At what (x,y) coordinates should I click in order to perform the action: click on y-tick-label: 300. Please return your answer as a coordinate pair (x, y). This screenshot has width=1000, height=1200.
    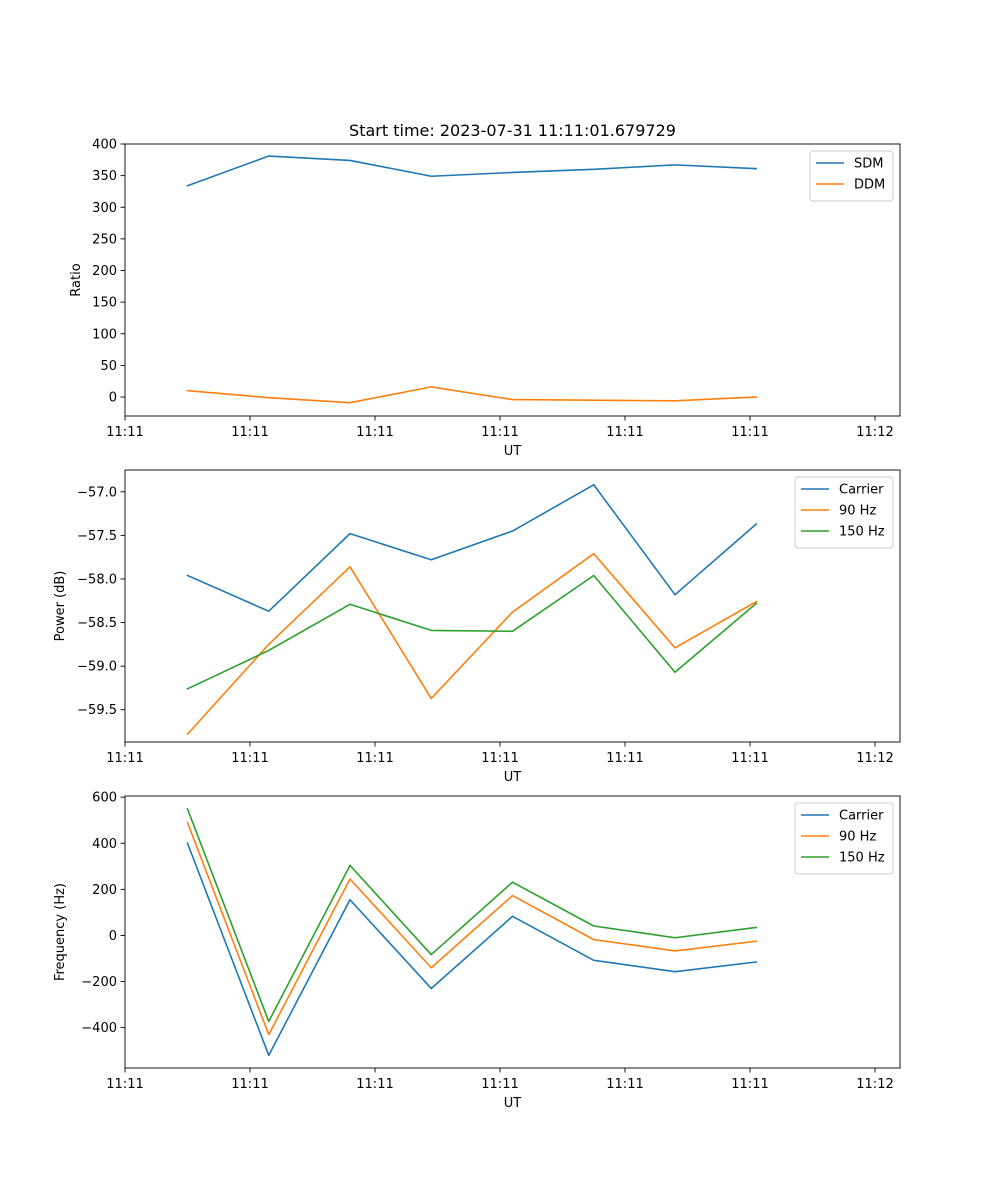
    Looking at the image, I should click on (104, 208).